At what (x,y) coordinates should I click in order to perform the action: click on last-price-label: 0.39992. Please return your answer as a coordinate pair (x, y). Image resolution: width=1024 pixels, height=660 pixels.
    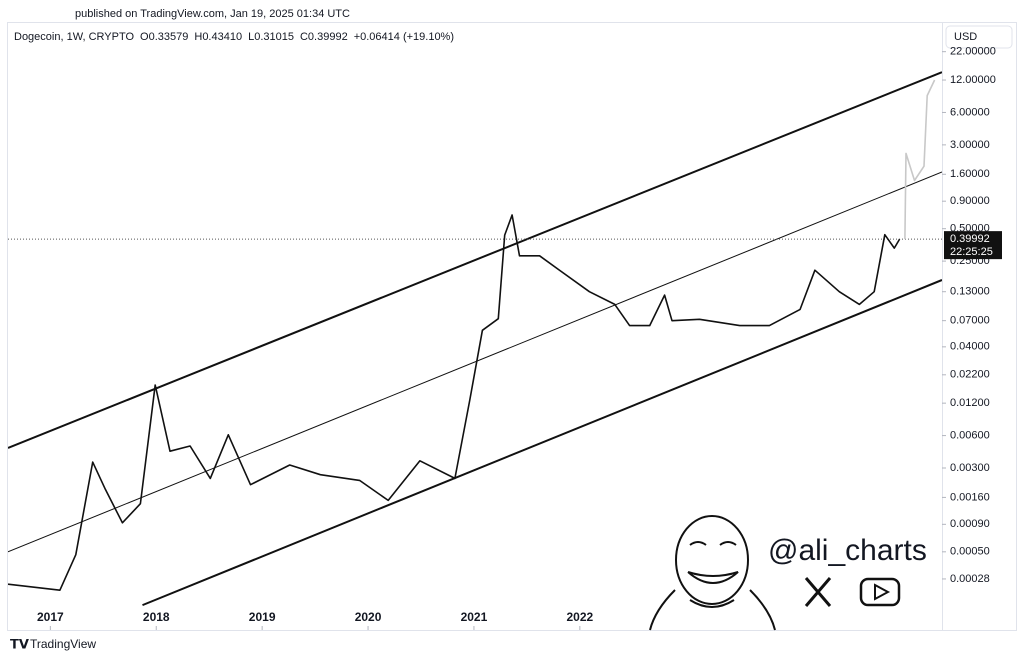
    Looking at the image, I should click on (970, 239).